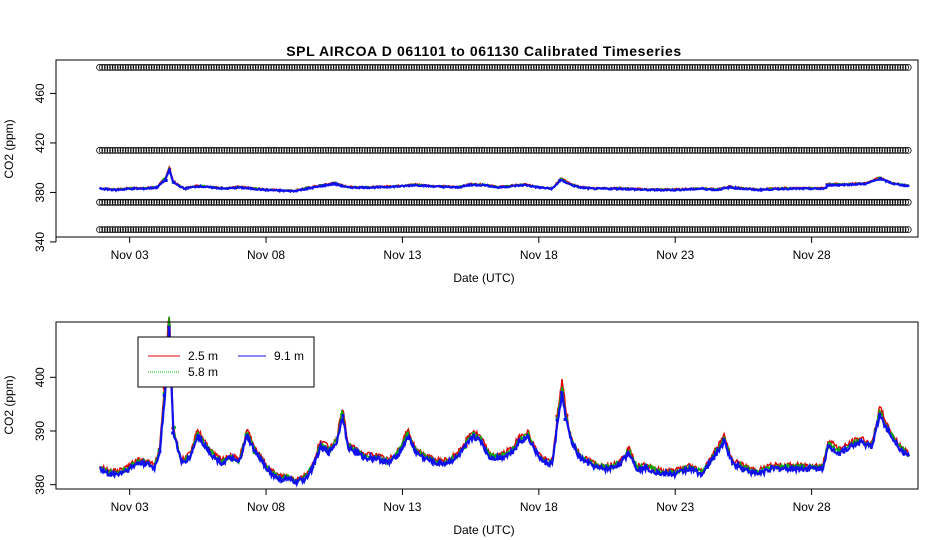 This screenshot has width=936, height=540. What do you see at coordinates (40, 143) in the screenshot?
I see `y-tick-label: 420` at bounding box center [40, 143].